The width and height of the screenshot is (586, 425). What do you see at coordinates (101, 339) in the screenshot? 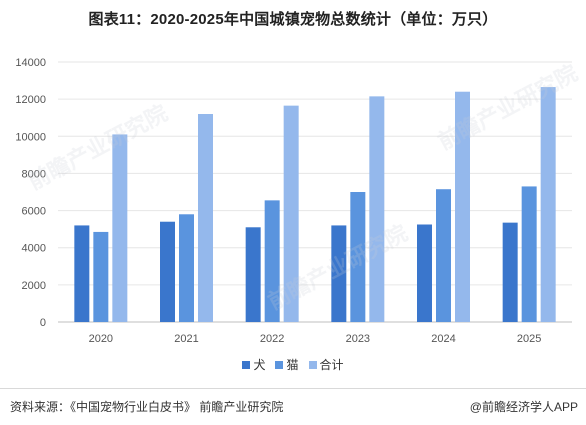
I see `x-tick-label: 2020` at bounding box center [101, 339].